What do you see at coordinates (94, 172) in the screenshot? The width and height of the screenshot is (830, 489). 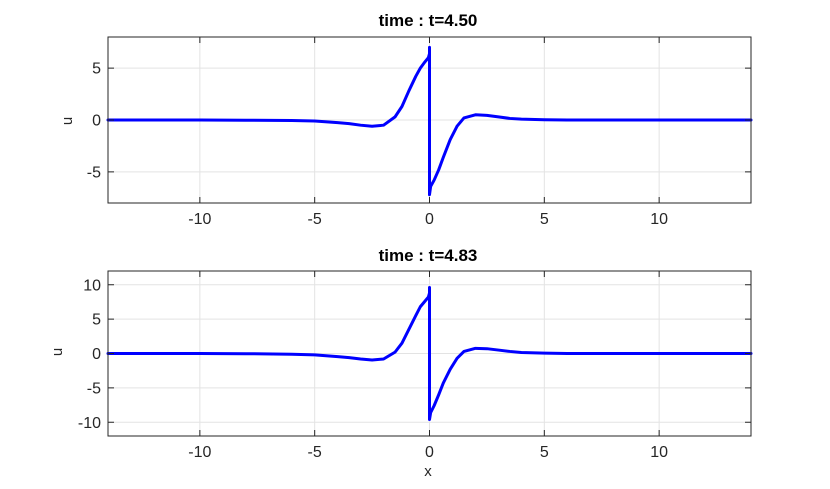 I see `subplot-top-ytick-label-0: -5` at bounding box center [94, 172].